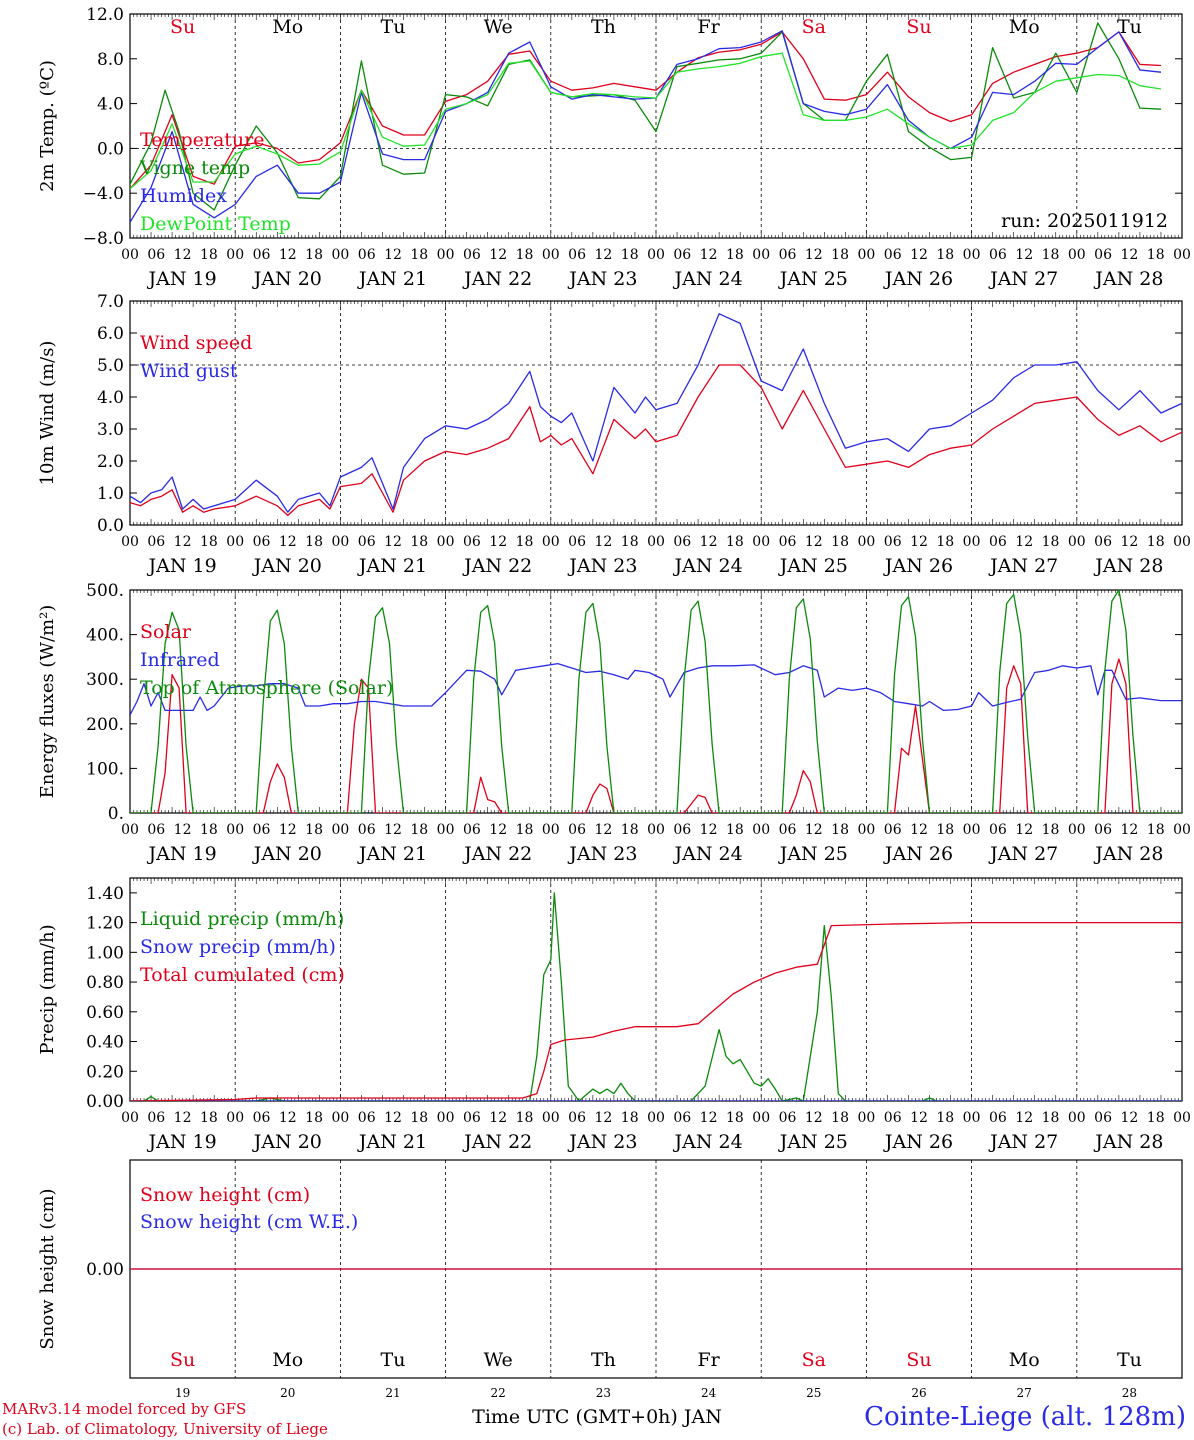  I want to click on weekday-label: Su, so click(182, 27).